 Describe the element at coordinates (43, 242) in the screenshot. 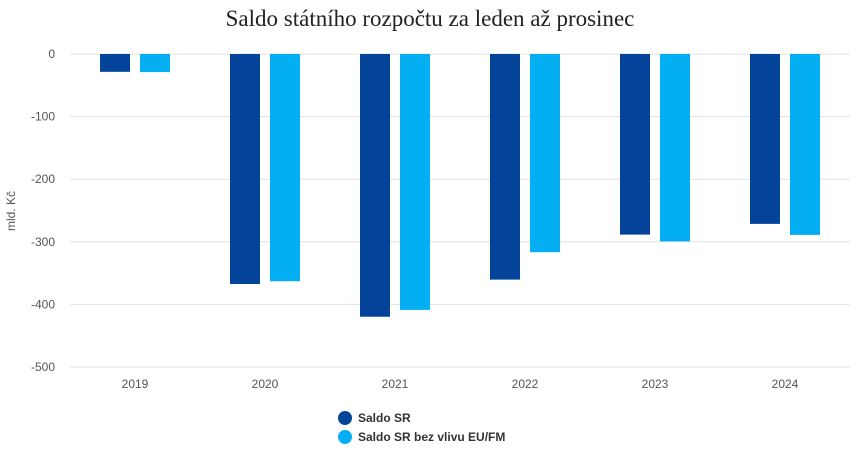

I see `y-tick-label: -300` at that location.